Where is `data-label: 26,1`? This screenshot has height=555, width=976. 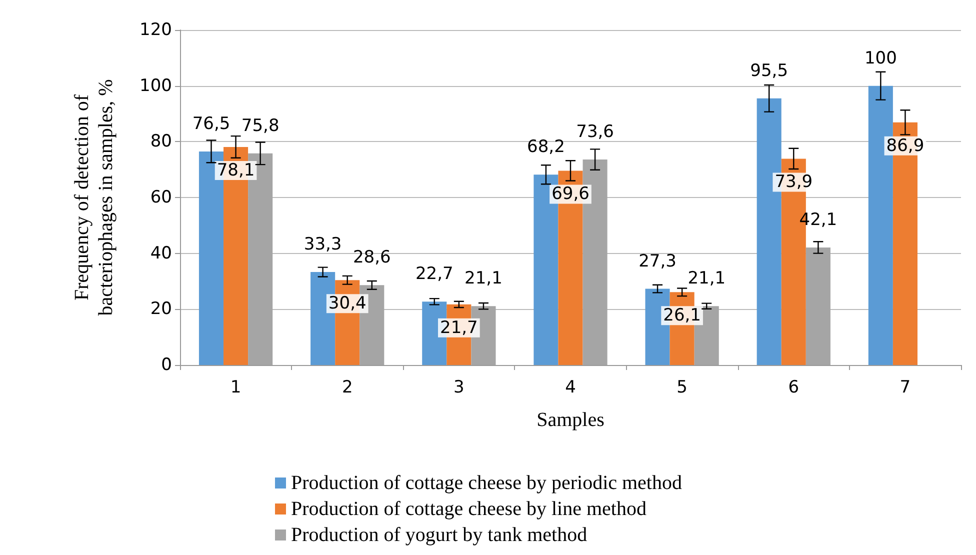
data-label: 26,1 is located at coordinates (682, 316).